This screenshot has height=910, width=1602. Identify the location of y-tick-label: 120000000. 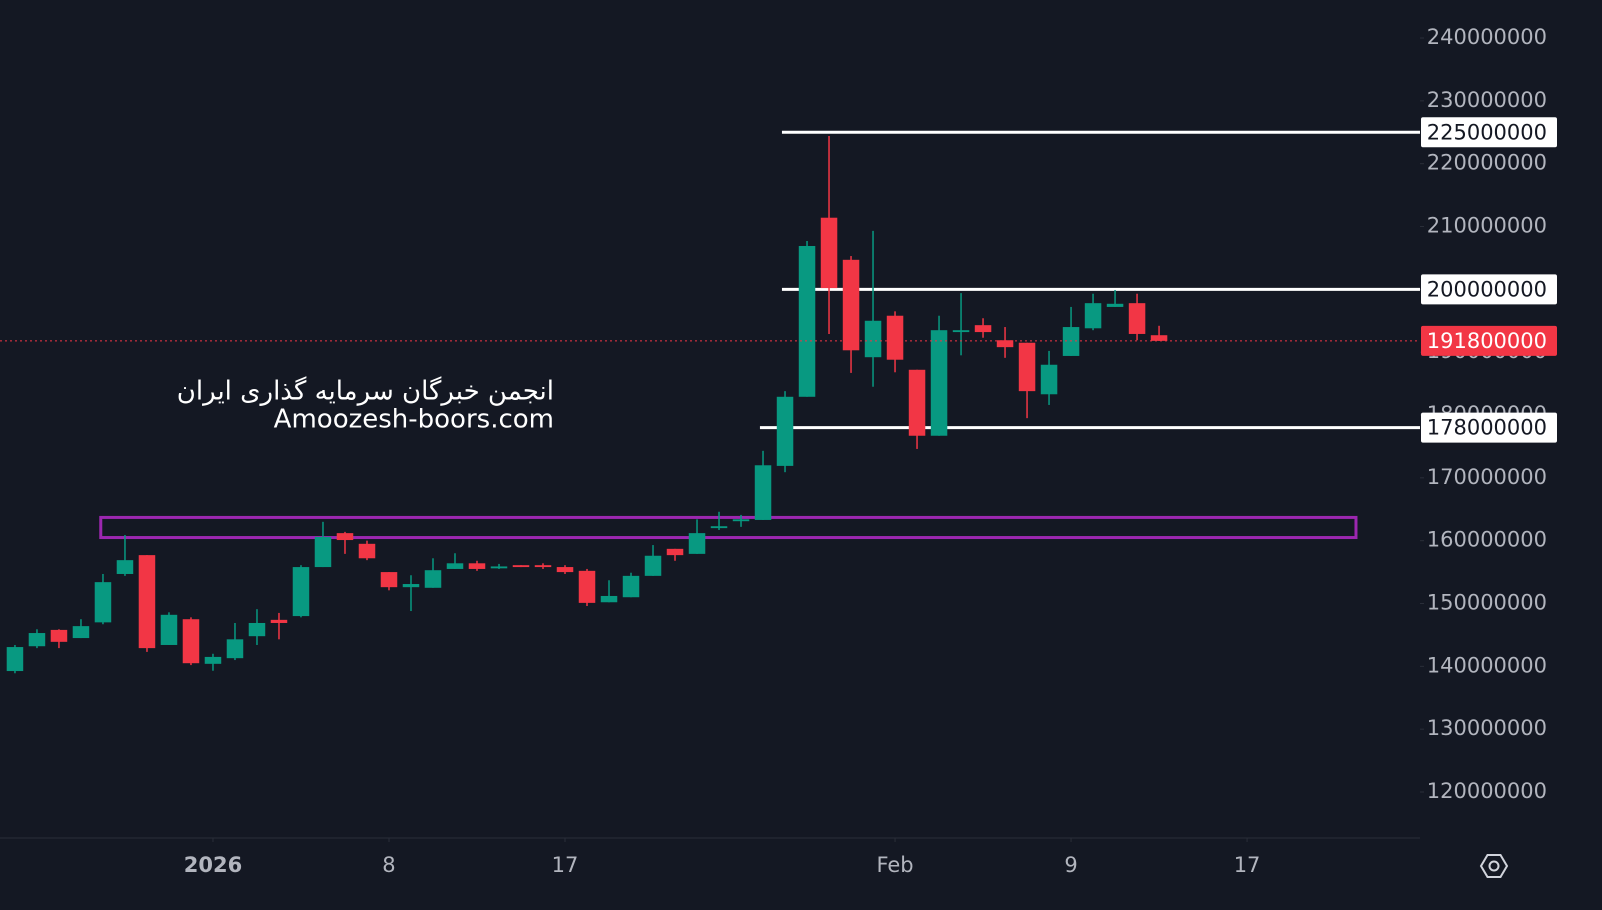
(1487, 791).